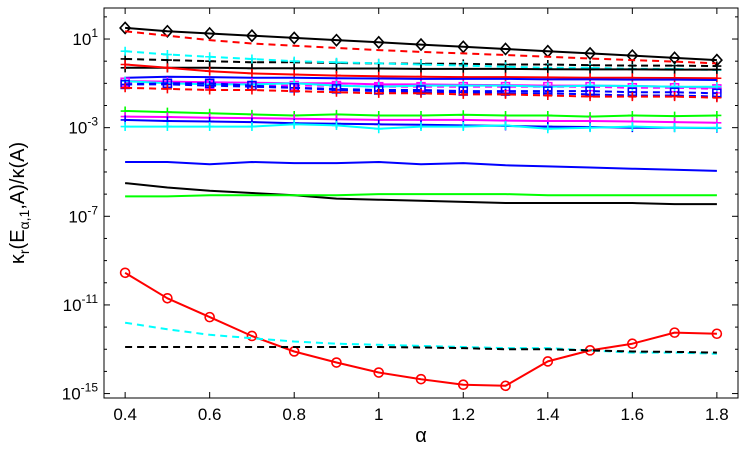 This screenshot has width=747, height=450. I want to click on x-tick-label: 0.8, so click(294, 414).